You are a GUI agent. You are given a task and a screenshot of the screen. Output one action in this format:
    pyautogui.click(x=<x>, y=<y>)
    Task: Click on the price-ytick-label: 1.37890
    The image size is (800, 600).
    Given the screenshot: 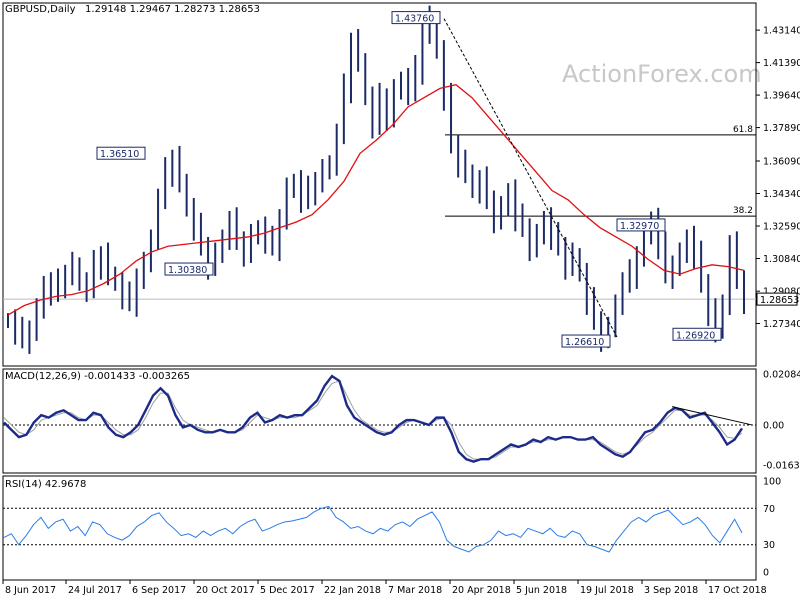 What is the action you would take?
    pyautogui.click(x=781, y=128)
    